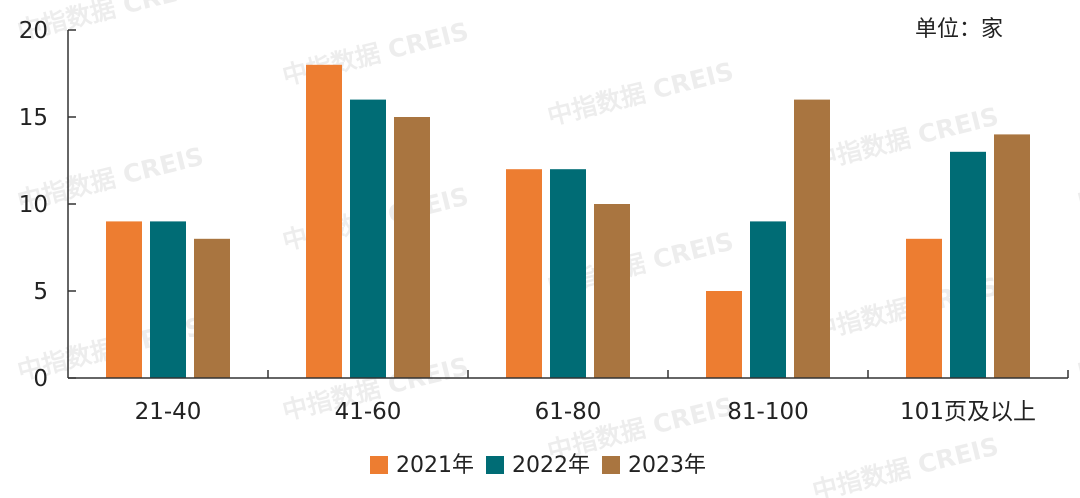 The height and width of the screenshot is (498, 1080). Describe the element at coordinates (33, 205) in the screenshot. I see `y-tick-label: 10` at that location.